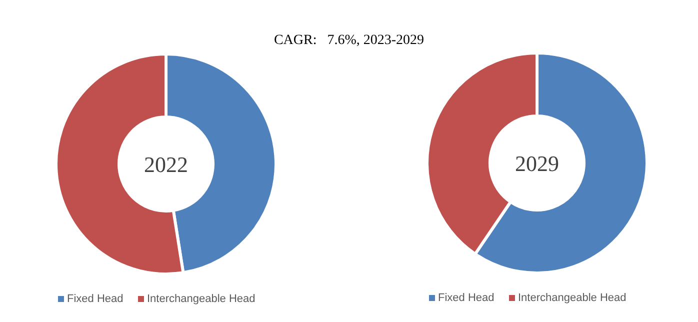  Describe the element at coordinates (349, 40) in the screenshot. I see `text: CAGR: 7.6%, 2023-2029` at that location.